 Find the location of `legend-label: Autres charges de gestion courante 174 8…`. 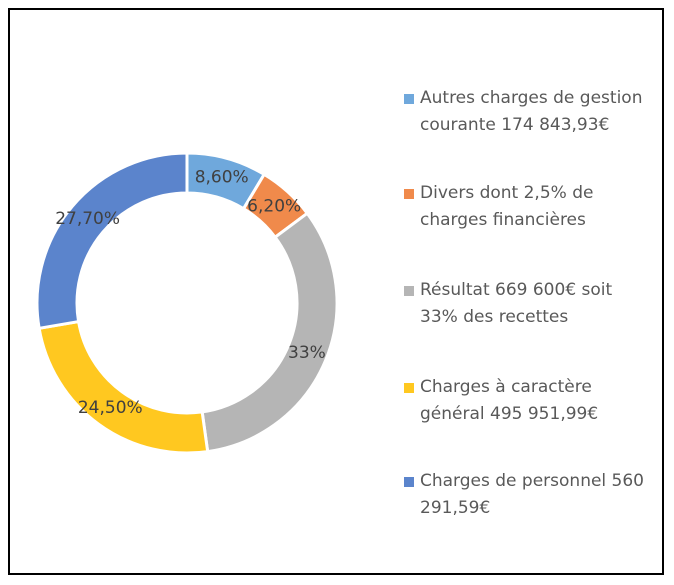

legend-label: Autres charges de gestion courante 174 8… is located at coordinates (531, 111).